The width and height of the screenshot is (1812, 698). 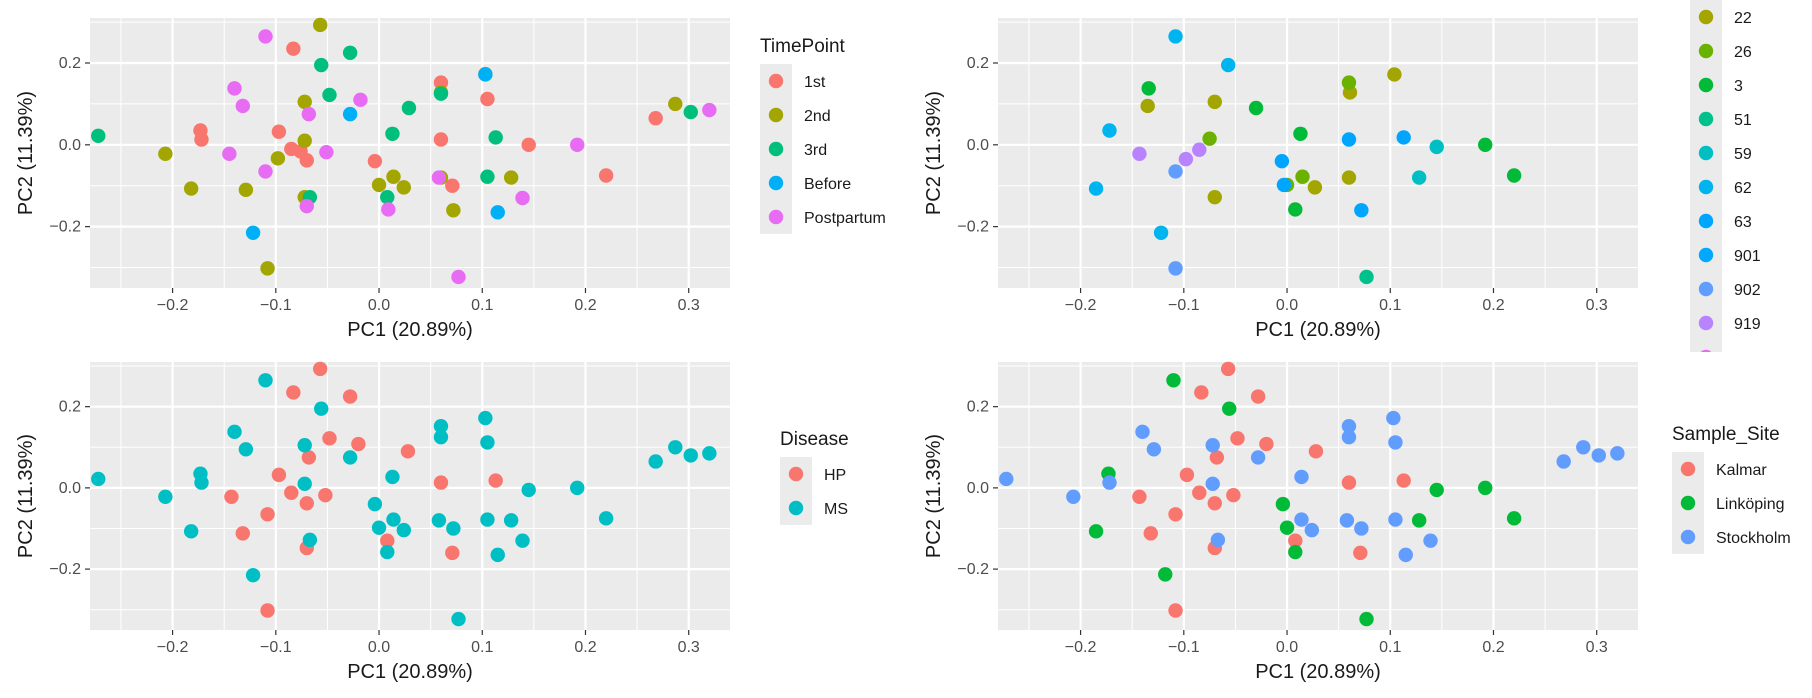 What do you see at coordinates (835, 475) in the screenshot?
I see `legend-item-label: HP` at bounding box center [835, 475].